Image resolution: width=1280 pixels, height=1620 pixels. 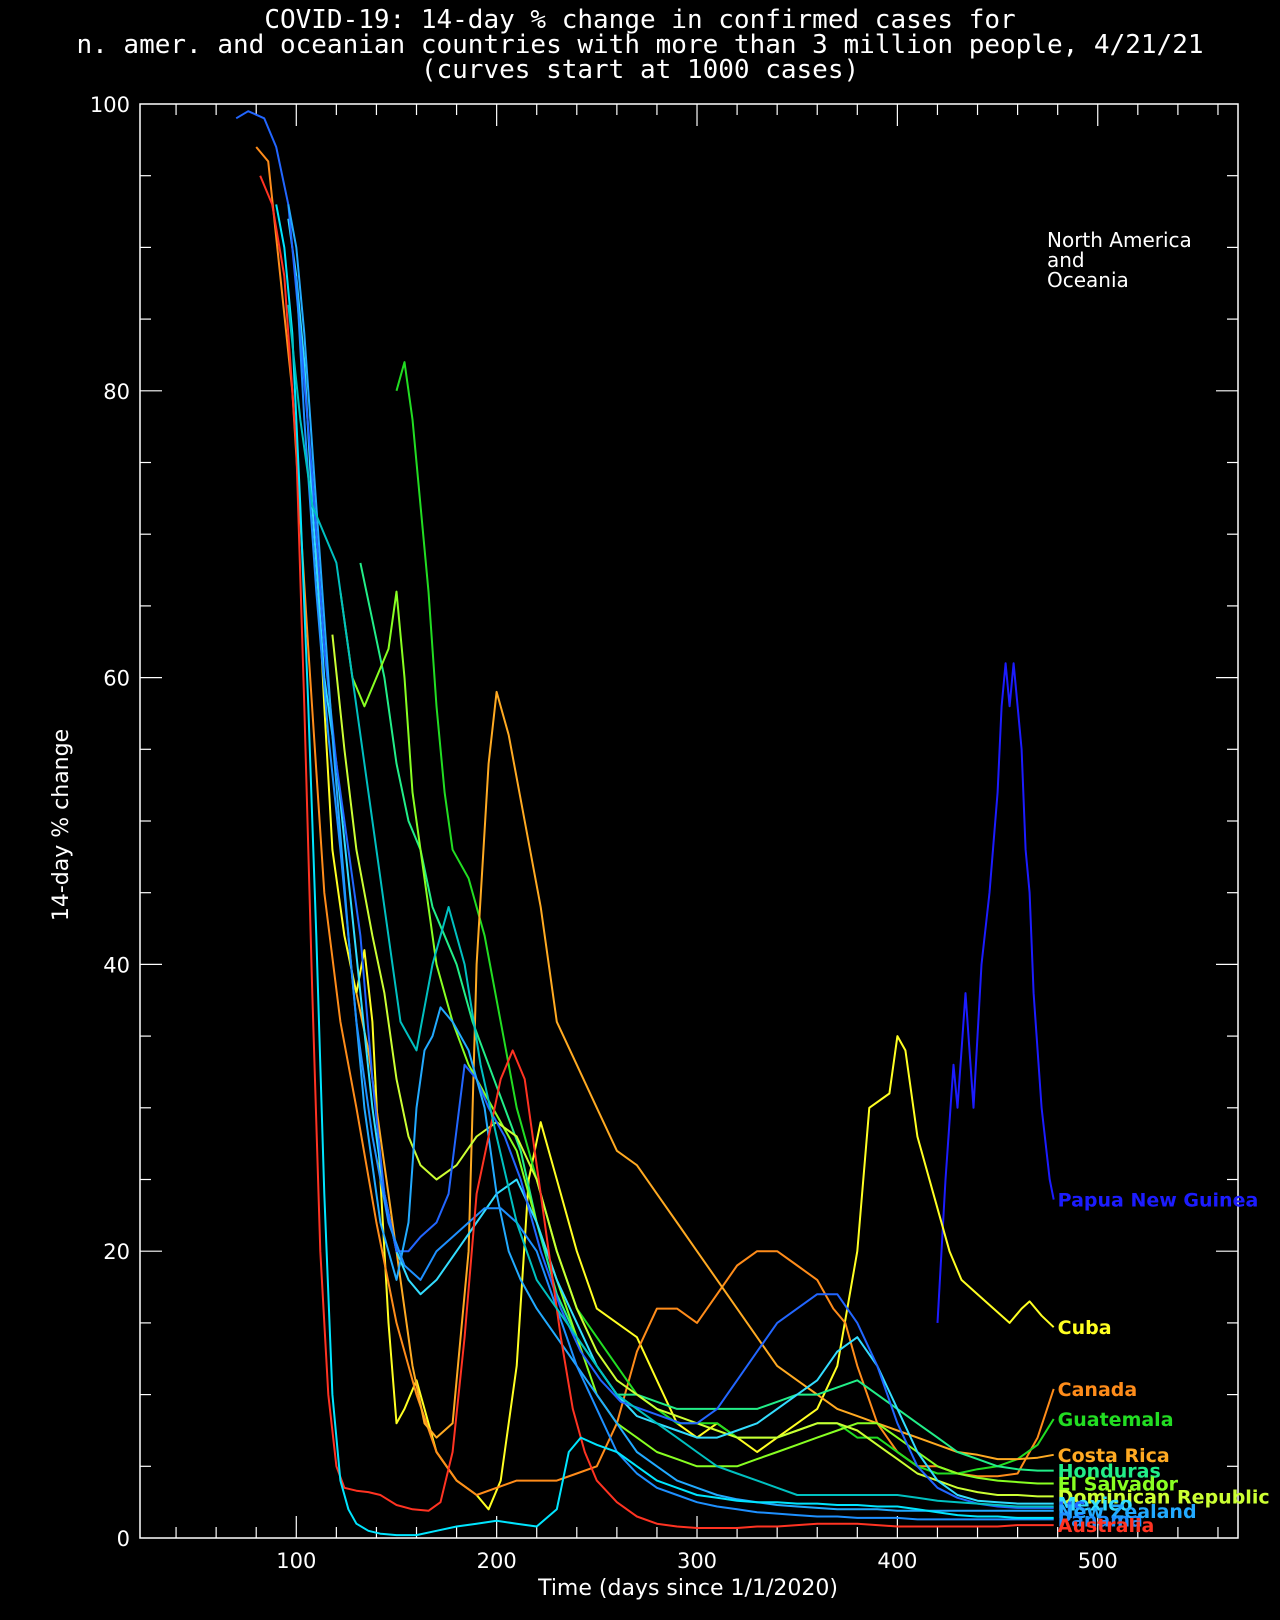 What do you see at coordinates (116, 392) in the screenshot?
I see `y-tick-label: 80` at bounding box center [116, 392].